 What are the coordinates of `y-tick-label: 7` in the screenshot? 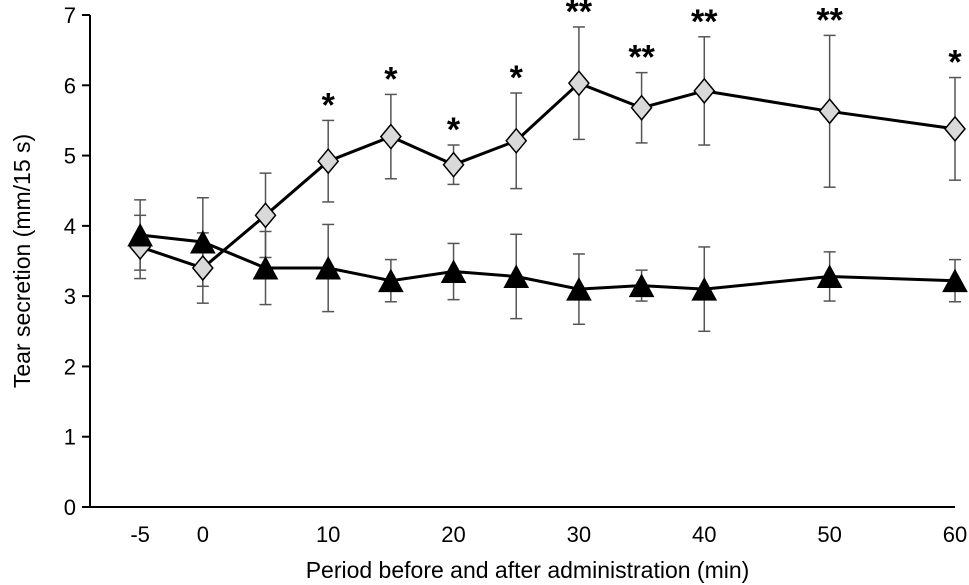 It's located at (70, 15).